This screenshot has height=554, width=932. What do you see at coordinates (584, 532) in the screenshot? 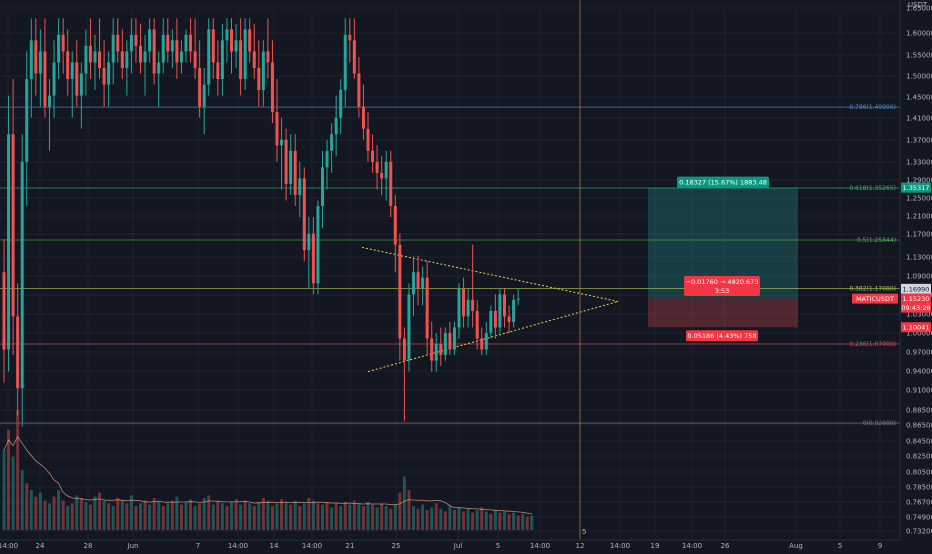
I see `vertical-line-label: 5` at bounding box center [584, 532].